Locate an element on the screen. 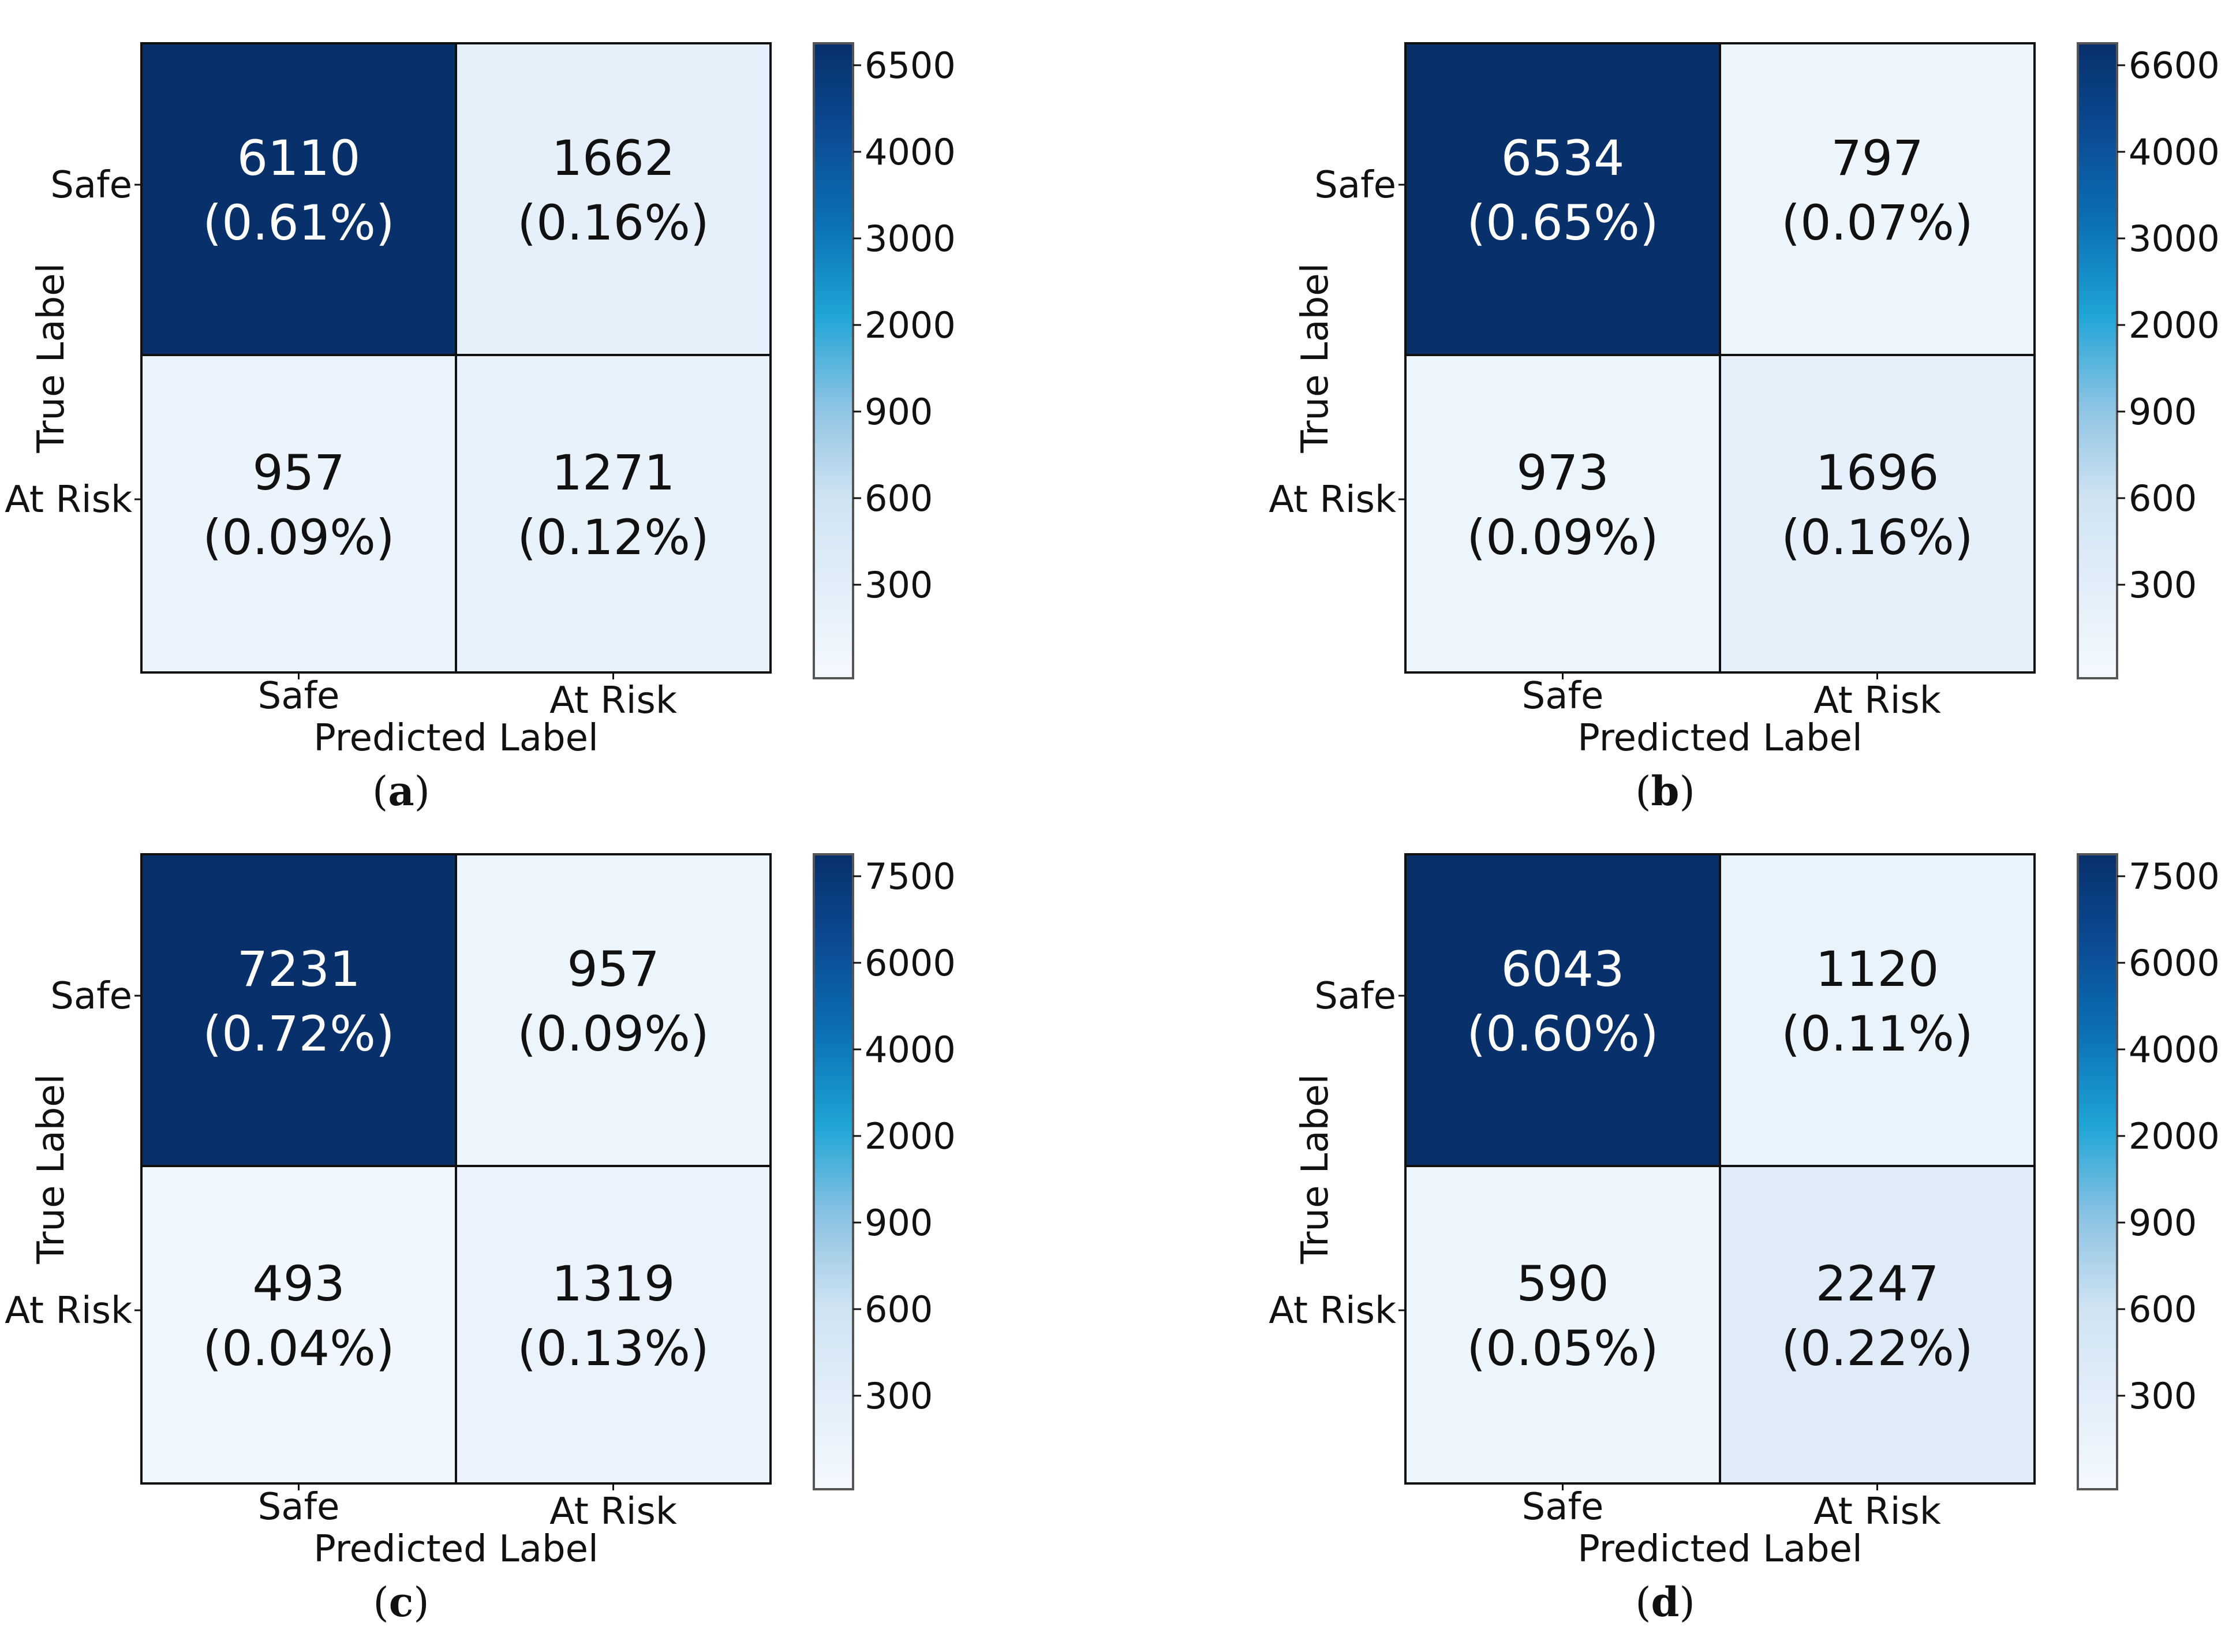 This screenshot has height=1652, width=2225. panel-caption: (c) is located at coordinates (401, 1602).